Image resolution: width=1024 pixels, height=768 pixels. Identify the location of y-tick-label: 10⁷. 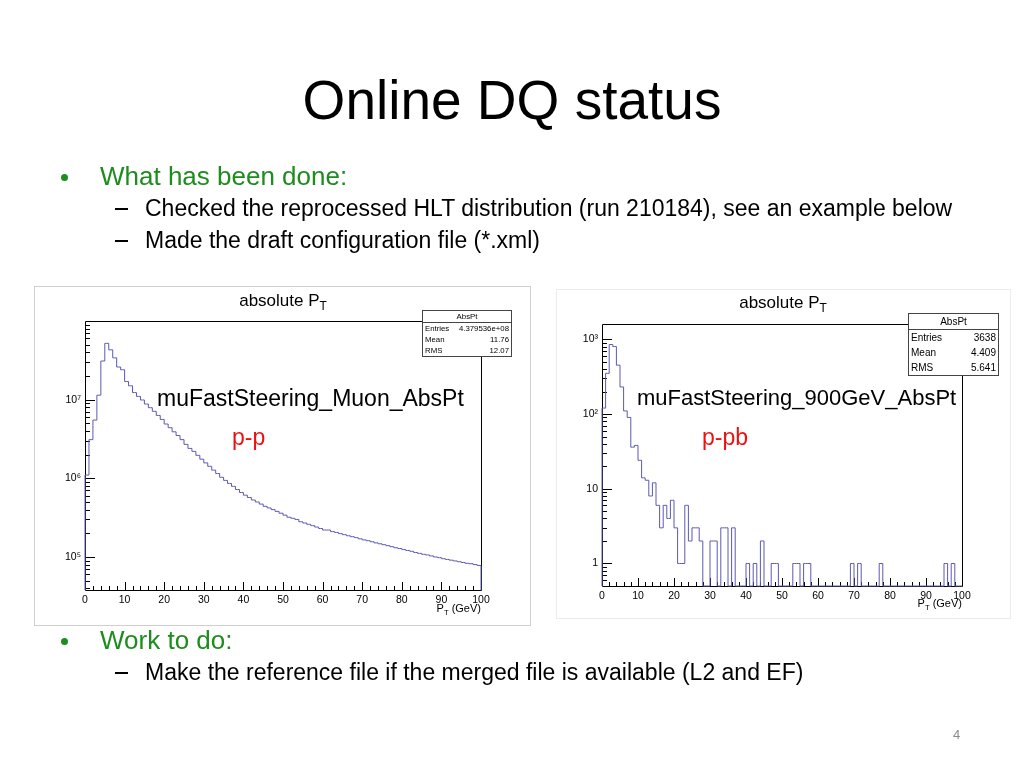
(73, 398).